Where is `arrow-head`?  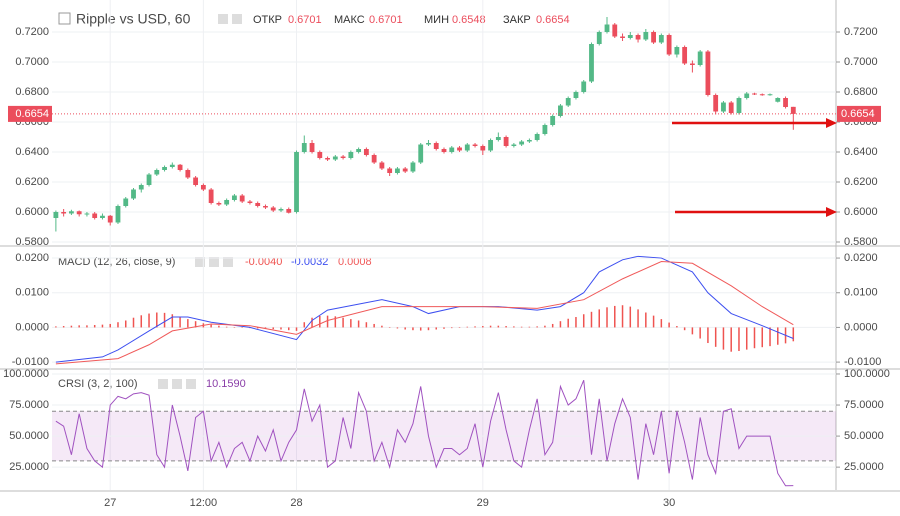 arrow-head is located at coordinates (831, 123).